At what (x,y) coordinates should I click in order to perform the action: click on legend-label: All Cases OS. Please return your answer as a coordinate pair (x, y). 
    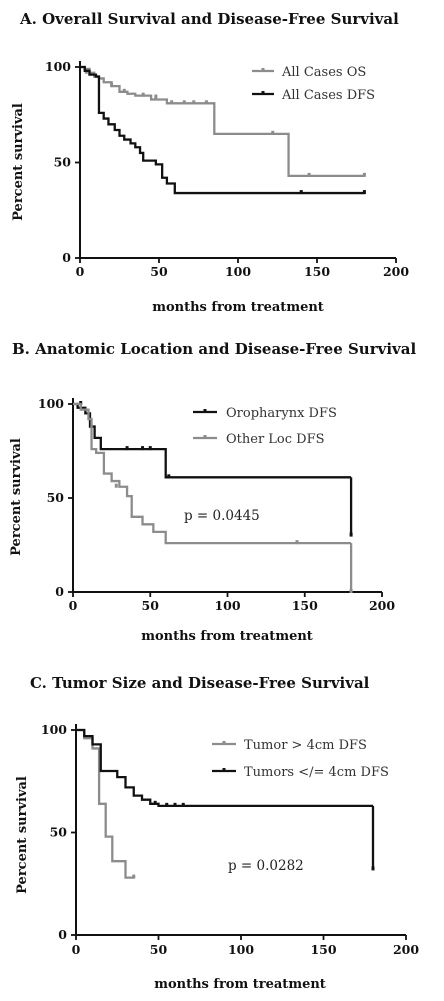
    Looking at the image, I should click on (323, 72).